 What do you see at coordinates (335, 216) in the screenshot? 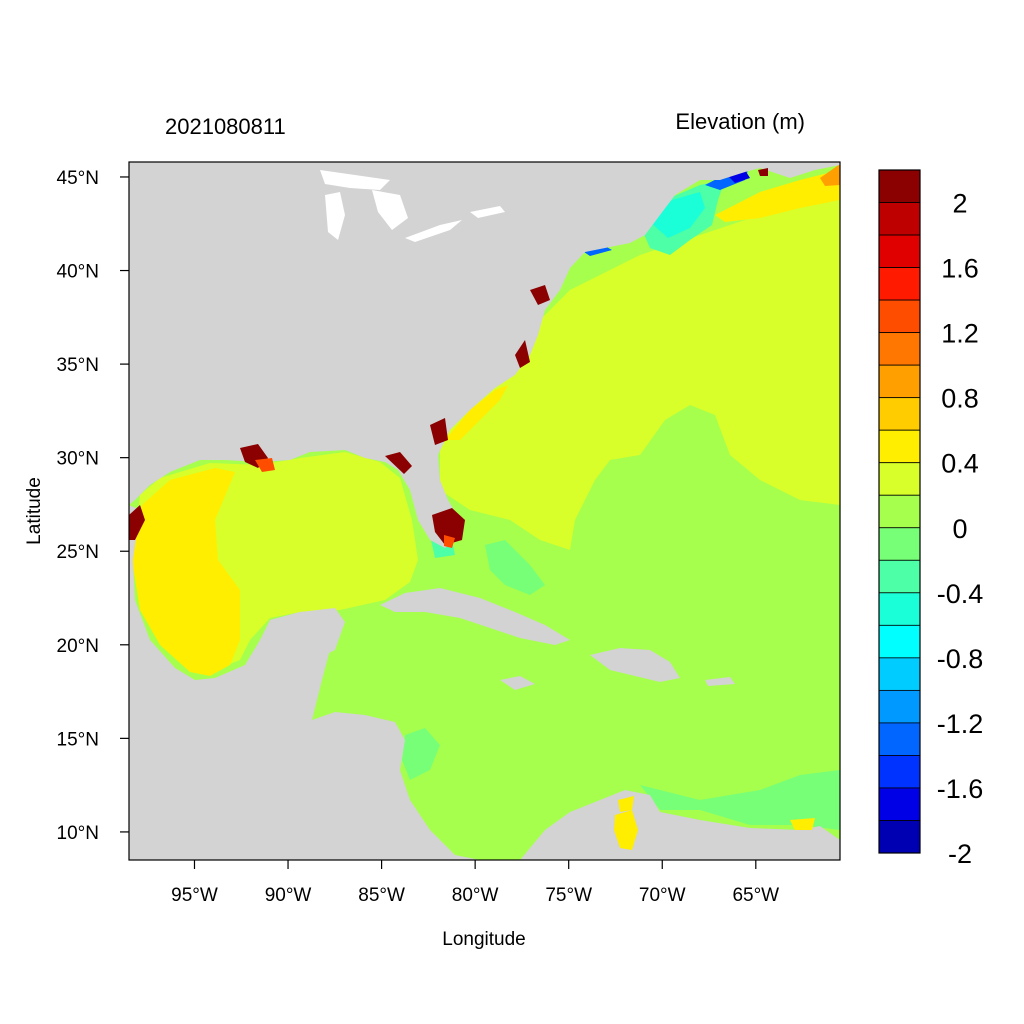
I see `lake-michigan` at bounding box center [335, 216].